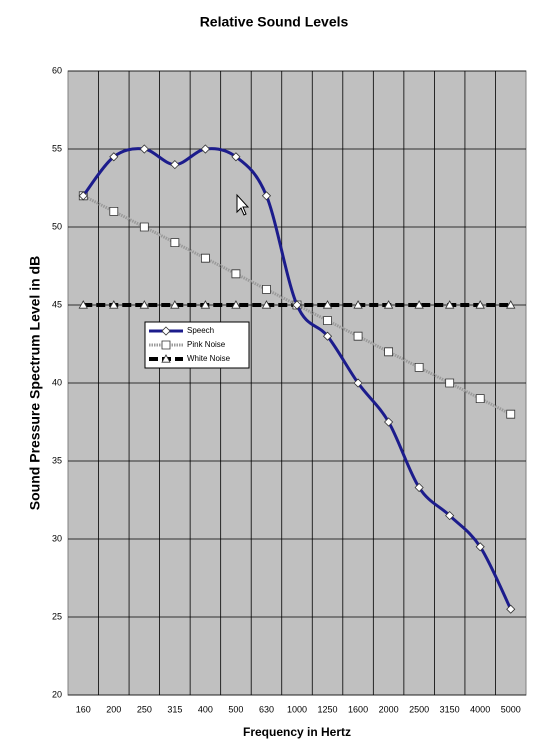 Image resolution: width=540 pixels, height=756 pixels. Describe the element at coordinates (35, 383) in the screenshot. I see `y-axis-title: Sound Pressure Spectrum Level in dB` at that location.